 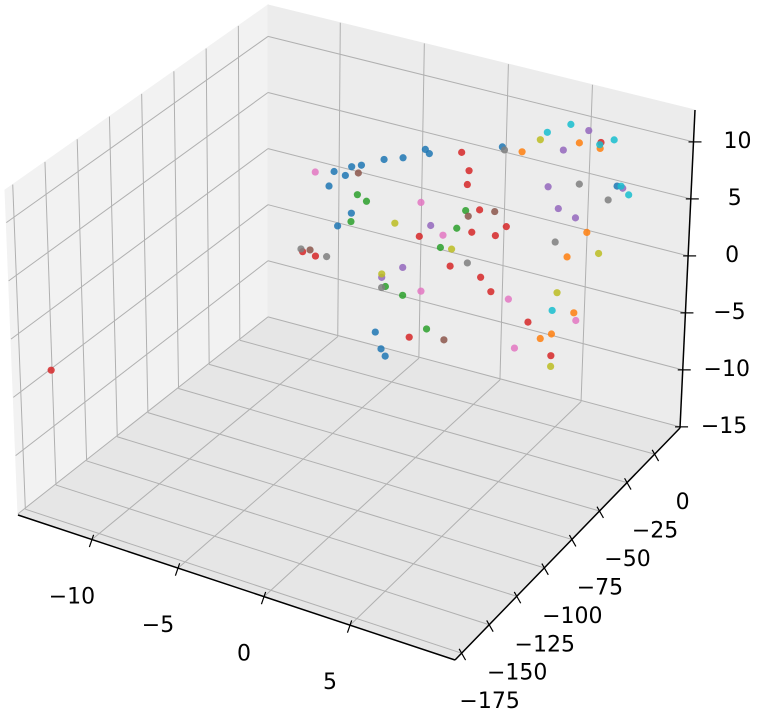 I want to click on z-tick-label: −10, so click(x=727, y=369).